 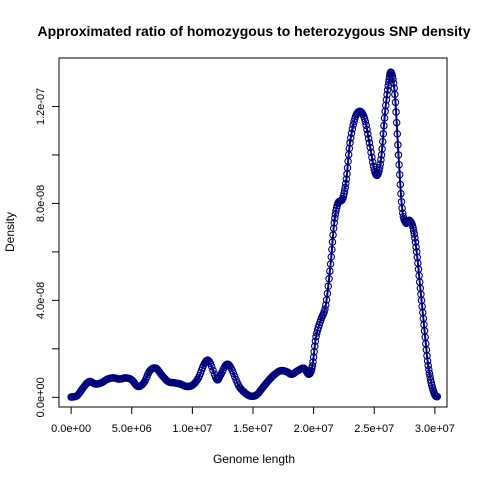 What do you see at coordinates (41, 300) in the screenshot?
I see `y-tick-label: 4.0e-08` at bounding box center [41, 300].